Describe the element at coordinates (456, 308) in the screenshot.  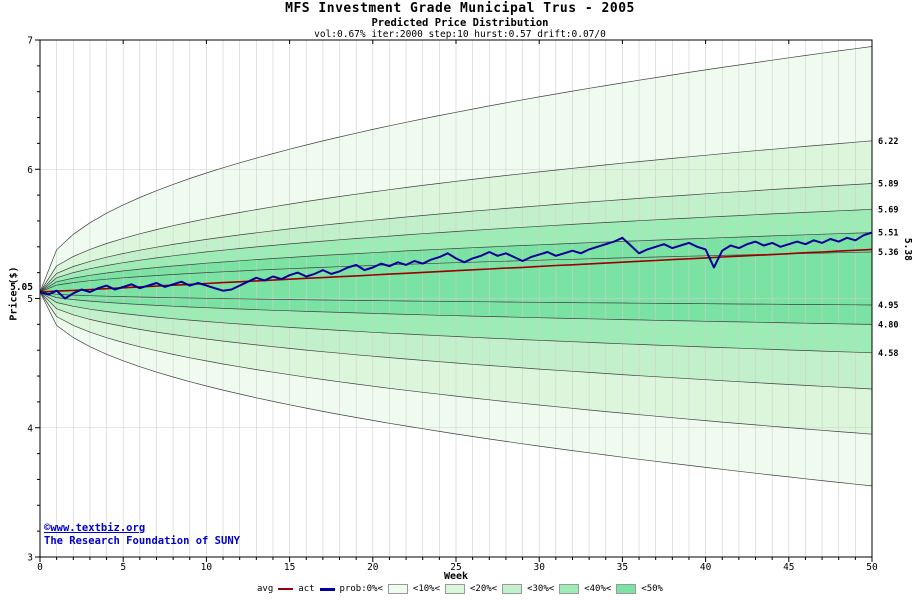
I see `fan-band-edge-bottom-40%` at that location.